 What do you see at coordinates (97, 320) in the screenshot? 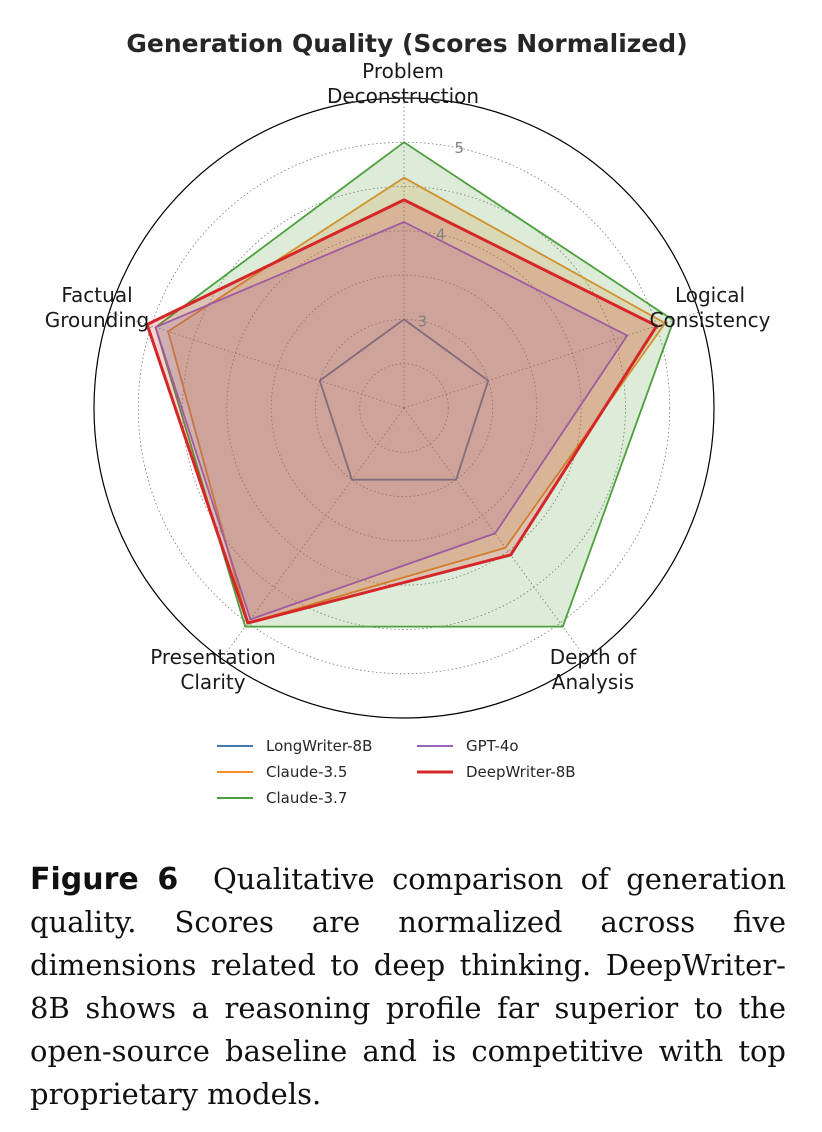
I see `axis-label-line: Grounding` at bounding box center [97, 320].